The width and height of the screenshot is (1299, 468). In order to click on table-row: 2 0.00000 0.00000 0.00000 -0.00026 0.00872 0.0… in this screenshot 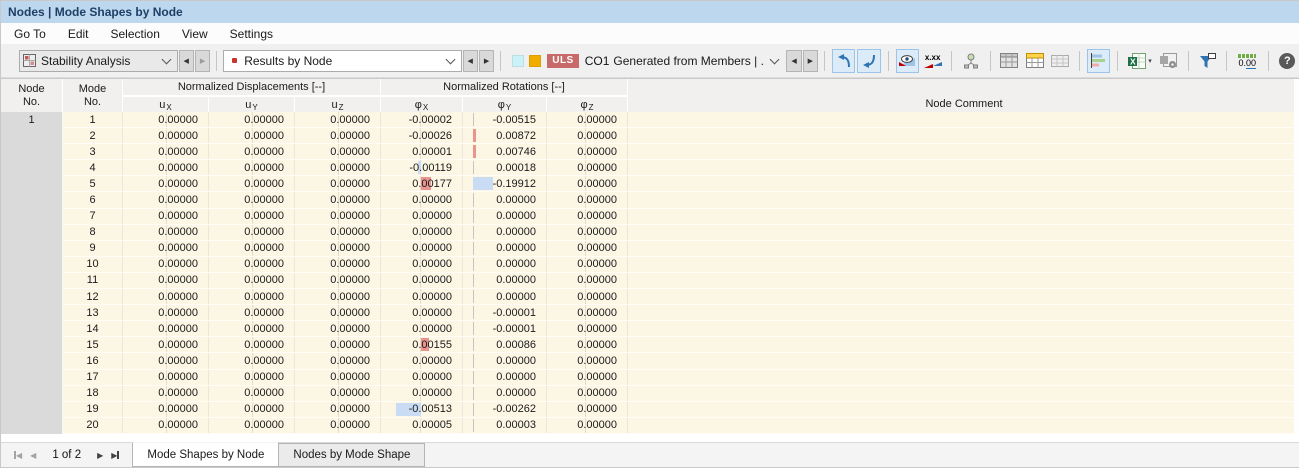, I will do `click(681, 136)`.